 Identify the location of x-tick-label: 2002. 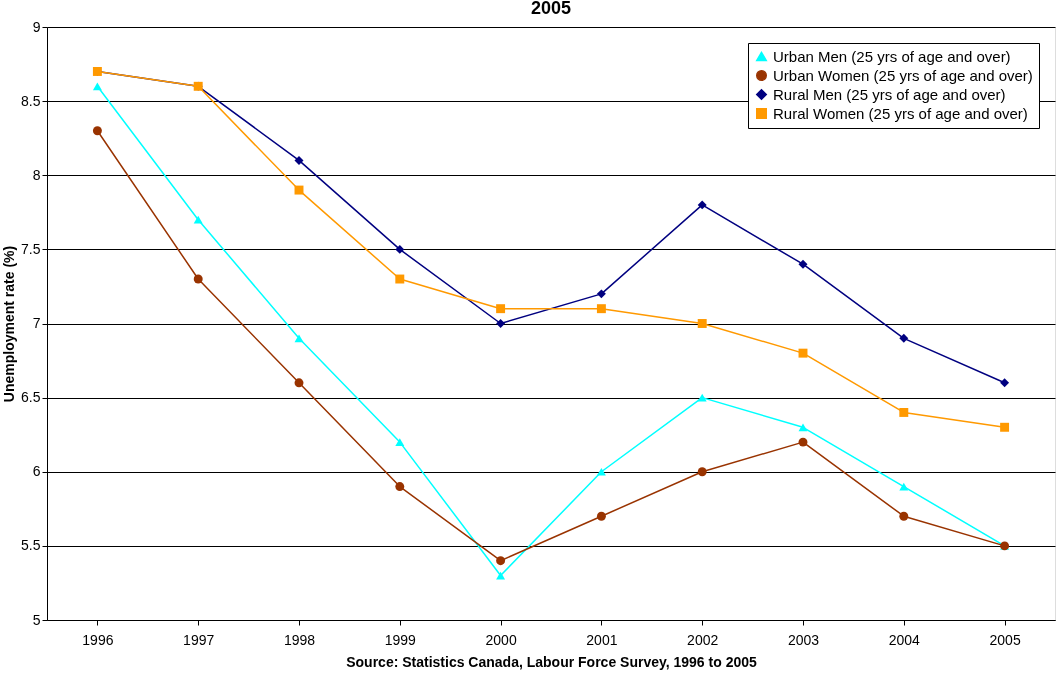
(703, 639).